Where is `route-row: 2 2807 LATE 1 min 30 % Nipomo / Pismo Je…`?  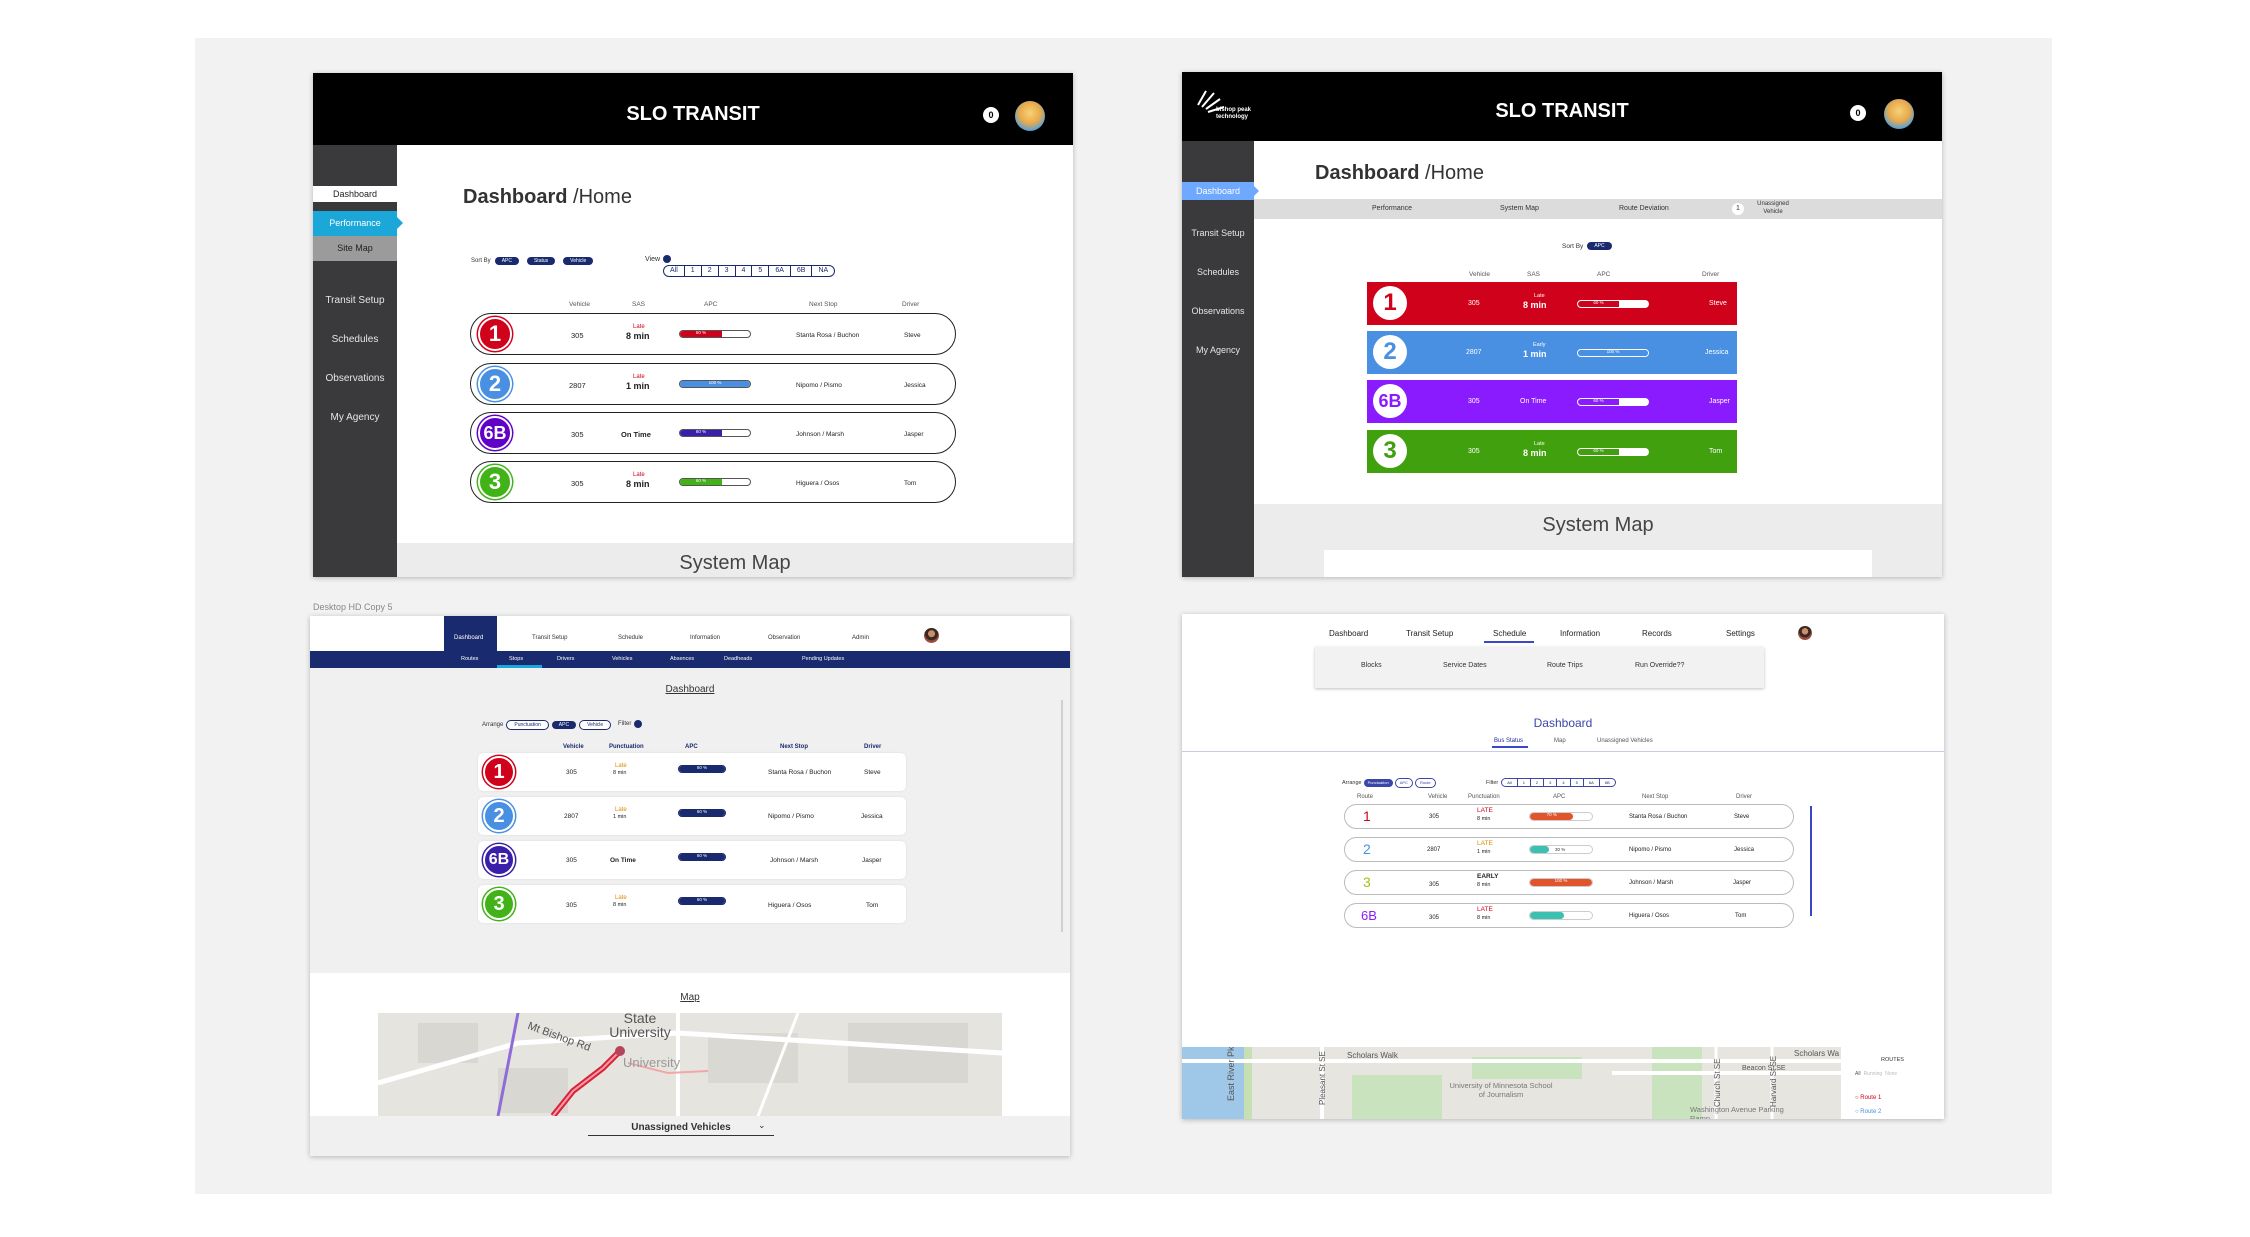 route-row: 2 2807 LATE 1 min 30 % Nipomo / Pismo Je… is located at coordinates (1569, 849).